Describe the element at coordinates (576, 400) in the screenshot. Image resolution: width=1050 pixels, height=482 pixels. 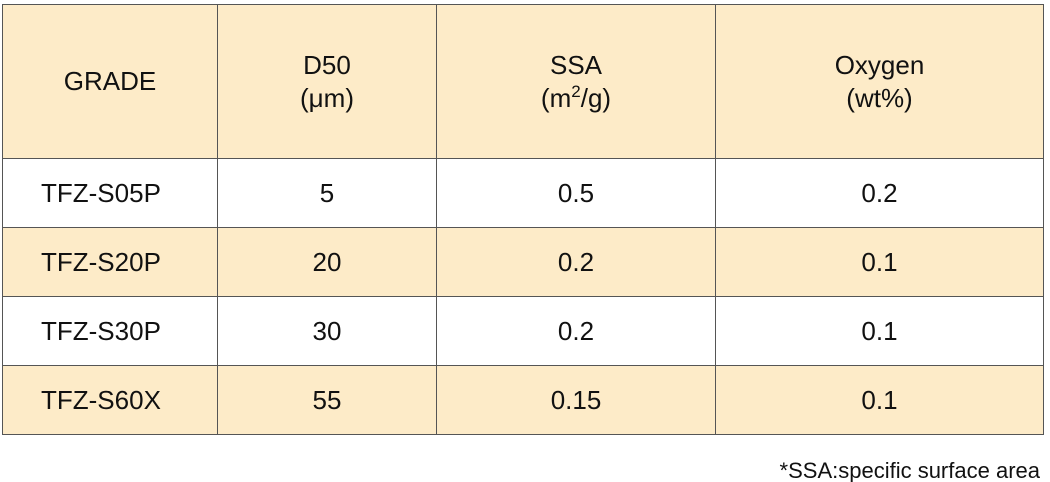
I see `value-cell: 0.15` at that location.